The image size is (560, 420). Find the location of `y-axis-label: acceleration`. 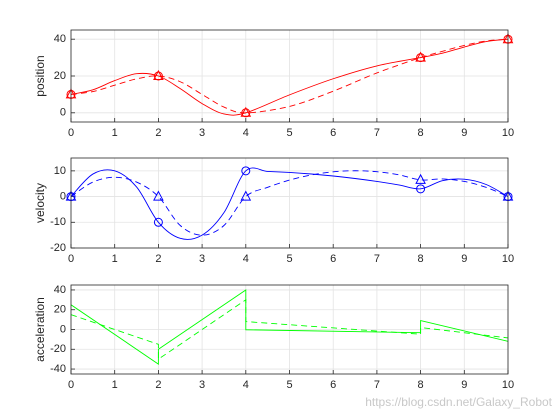

y-axis-label: acceleration is located at coordinates (40, 329).